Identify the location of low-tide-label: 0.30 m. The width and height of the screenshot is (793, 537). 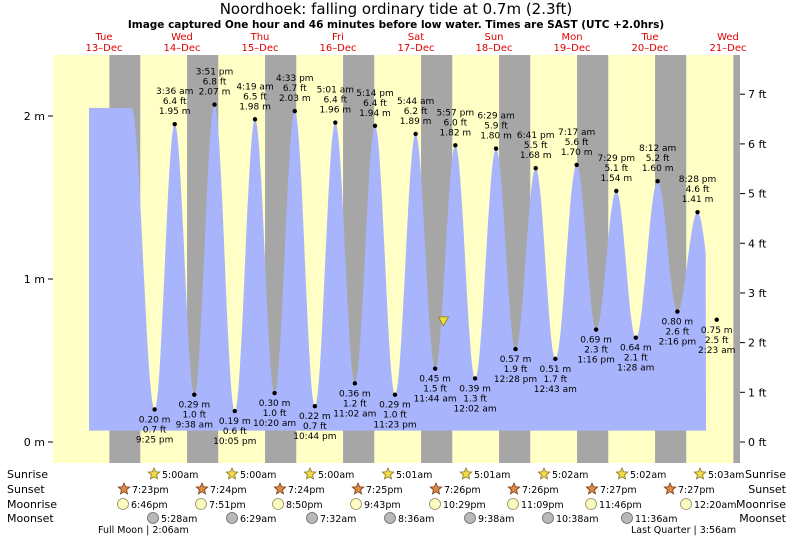
(275, 404).